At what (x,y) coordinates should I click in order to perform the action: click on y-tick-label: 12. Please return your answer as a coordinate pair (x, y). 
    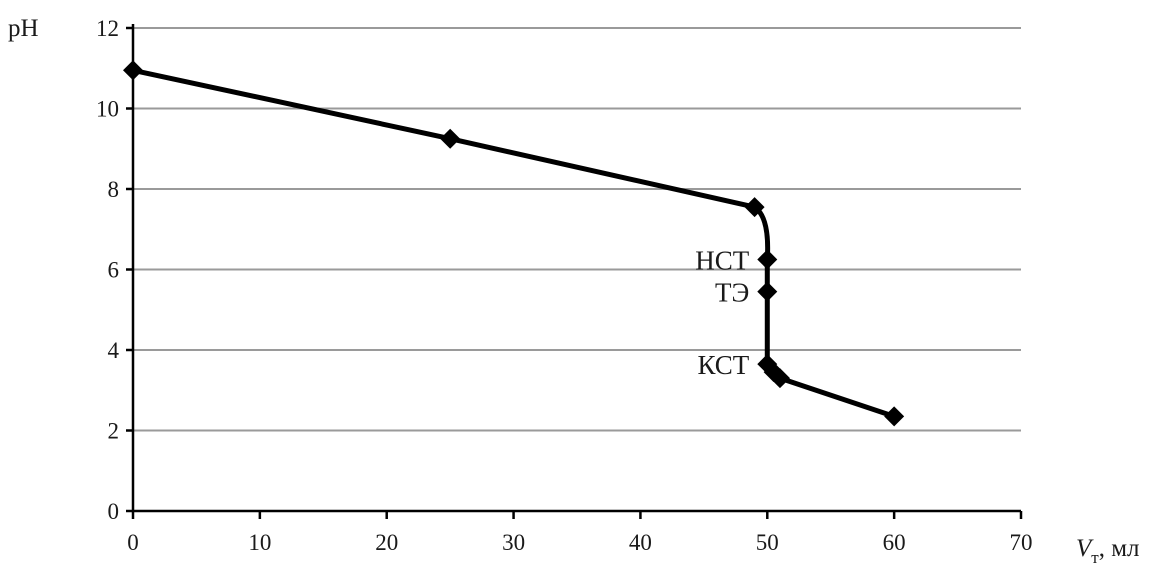
    Looking at the image, I should click on (107, 28).